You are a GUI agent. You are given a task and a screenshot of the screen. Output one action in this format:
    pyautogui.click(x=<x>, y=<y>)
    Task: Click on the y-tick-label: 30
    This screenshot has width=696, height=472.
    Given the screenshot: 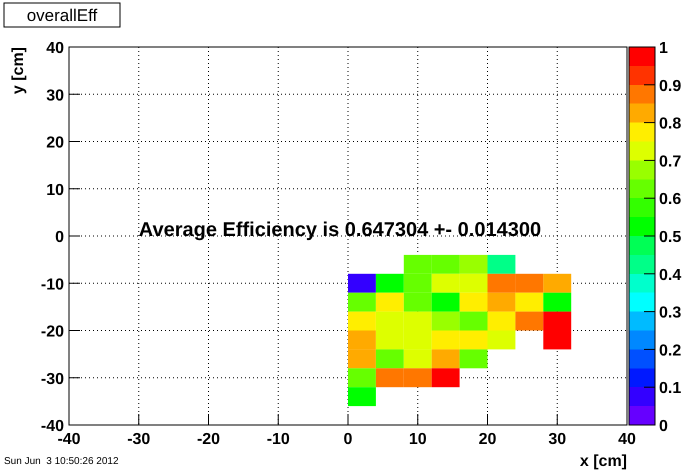 What is the action you would take?
    pyautogui.click(x=55, y=95)
    